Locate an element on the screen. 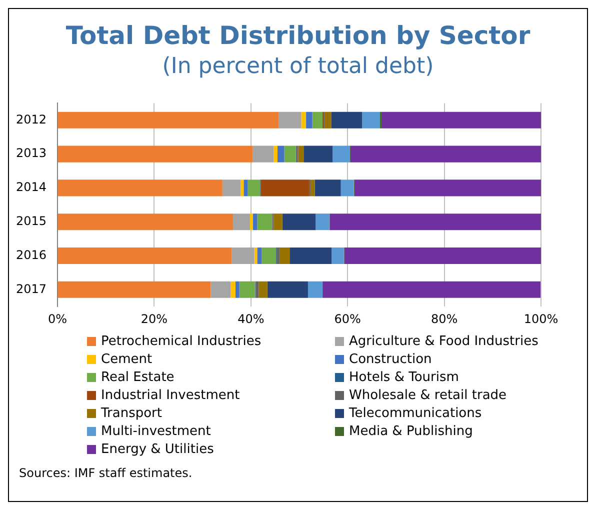 The width and height of the screenshot is (599, 515). legend-label: Real Estate is located at coordinates (137, 377).